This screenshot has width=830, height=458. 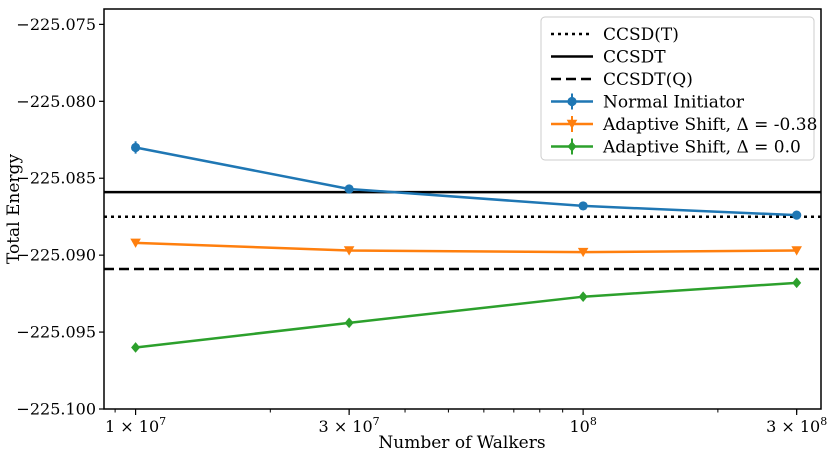 What do you see at coordinates (56, 178) in the screenshot?
I see `y-tick-label-3: −225.085` at bounding box center [56, 178].